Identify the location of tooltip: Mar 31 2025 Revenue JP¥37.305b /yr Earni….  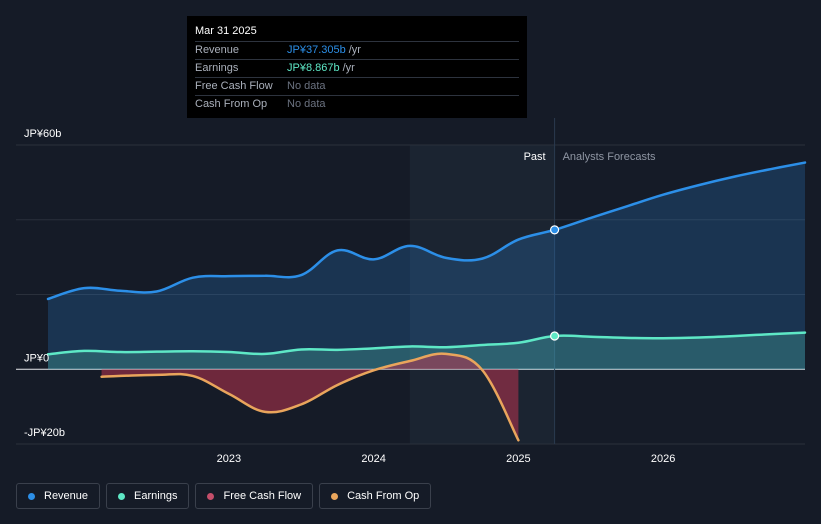
(357, 67).